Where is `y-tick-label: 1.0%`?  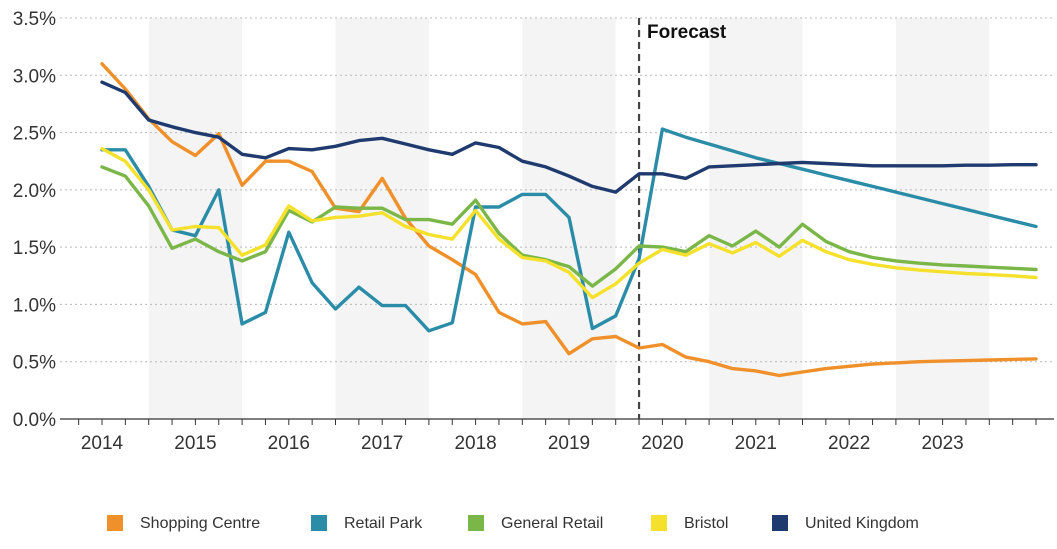
y-tick-label: 1.0% is located at coordinates (34, 305).